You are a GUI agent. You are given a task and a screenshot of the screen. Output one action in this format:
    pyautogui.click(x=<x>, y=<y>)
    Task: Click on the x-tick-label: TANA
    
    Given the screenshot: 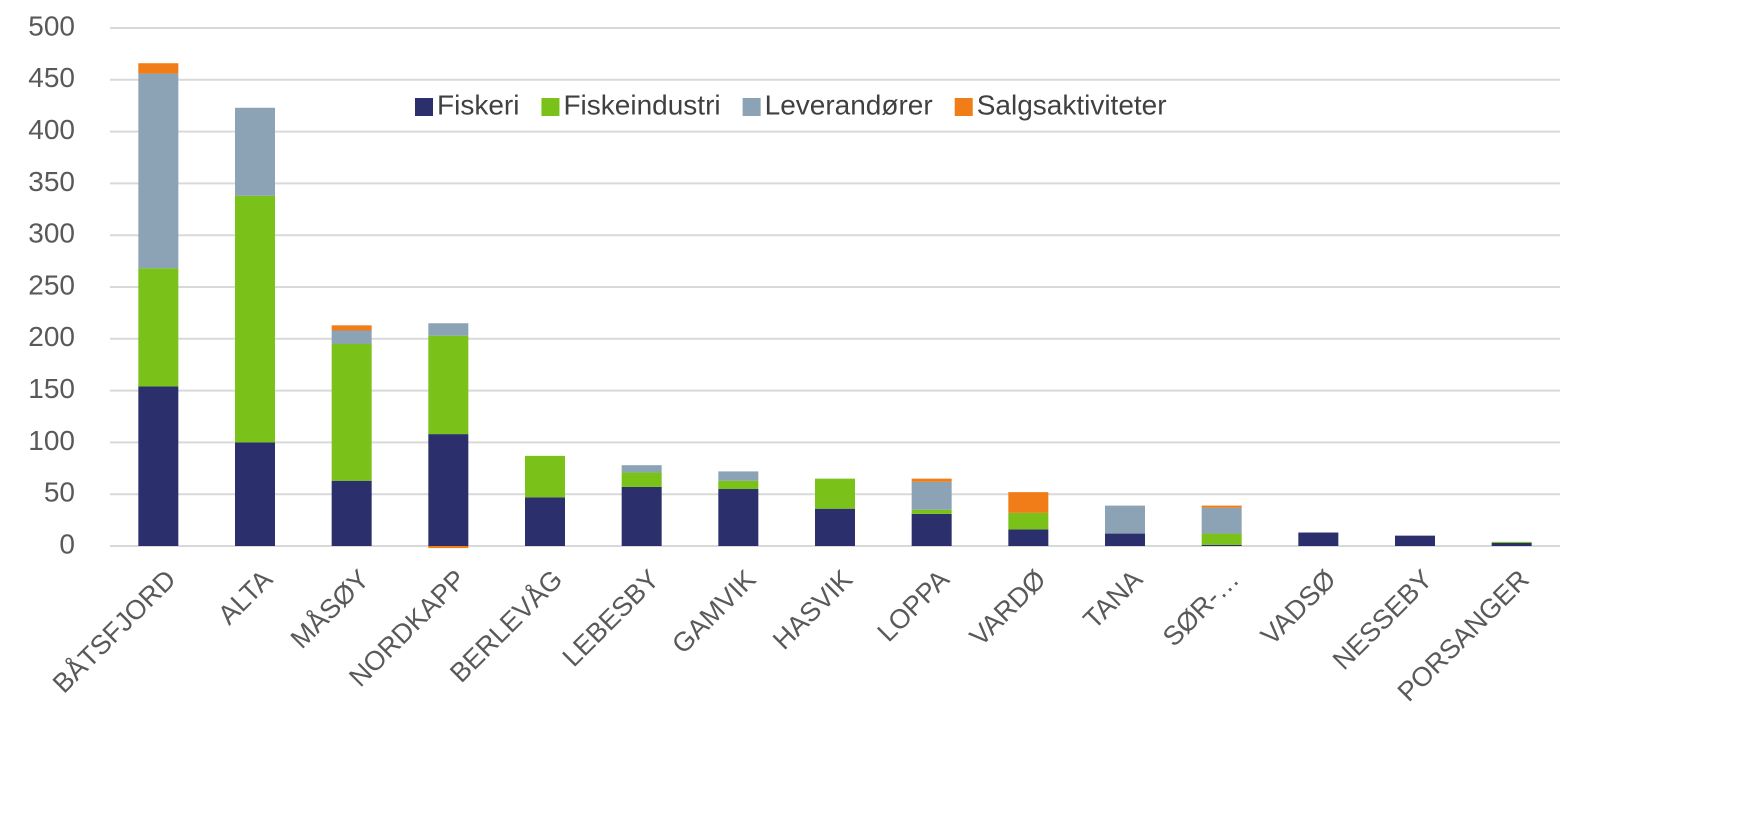 What is the action you would take?
    pyautogui.click(x=1113, y=599)
    